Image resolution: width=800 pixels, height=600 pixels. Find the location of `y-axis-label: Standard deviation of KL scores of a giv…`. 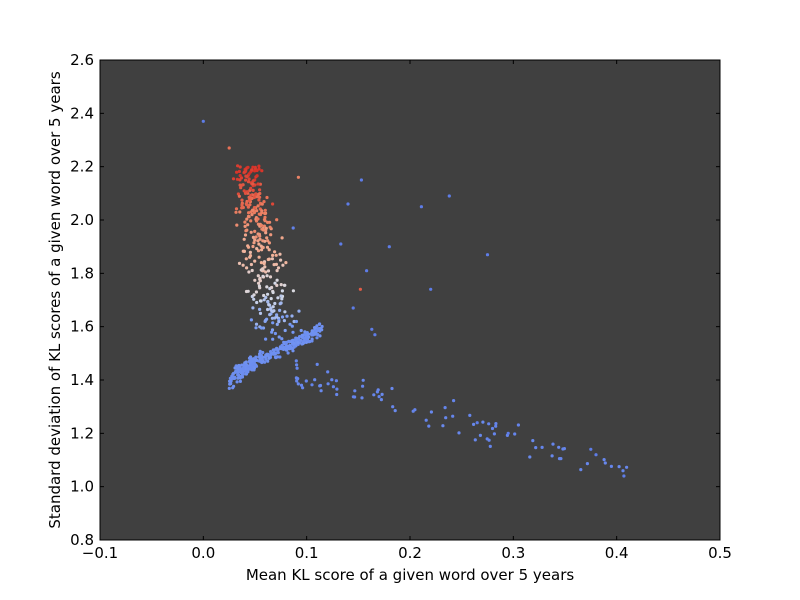

y-axis-label: Standard deviation of KL scores of a giv… is located at coordinates (55, 299).